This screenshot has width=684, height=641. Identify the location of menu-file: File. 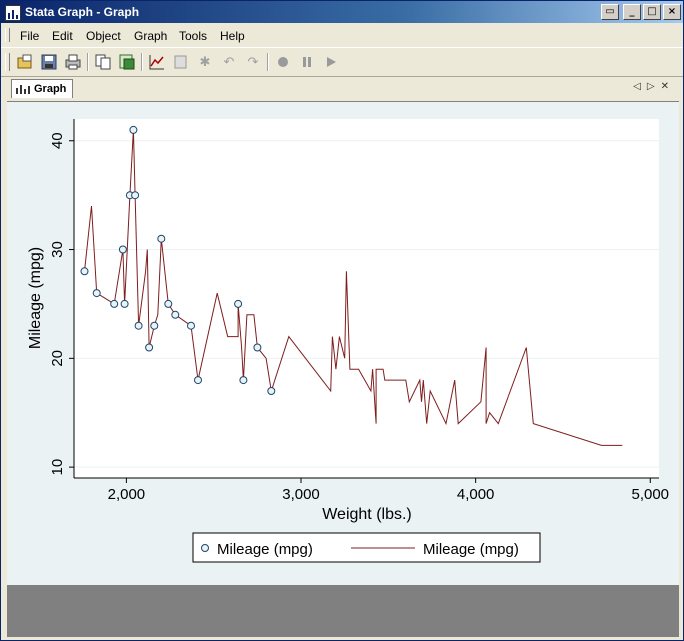
(30, 36).